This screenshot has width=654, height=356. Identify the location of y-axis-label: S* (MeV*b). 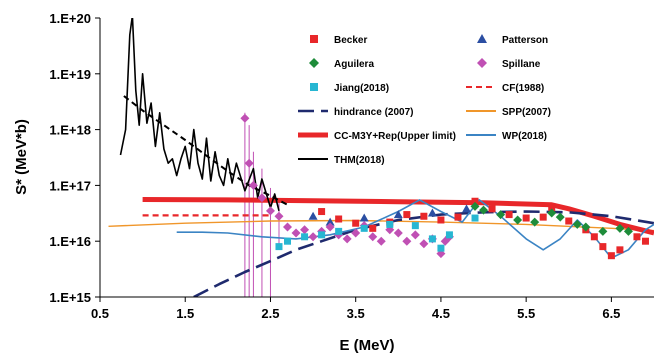
(21, 157).